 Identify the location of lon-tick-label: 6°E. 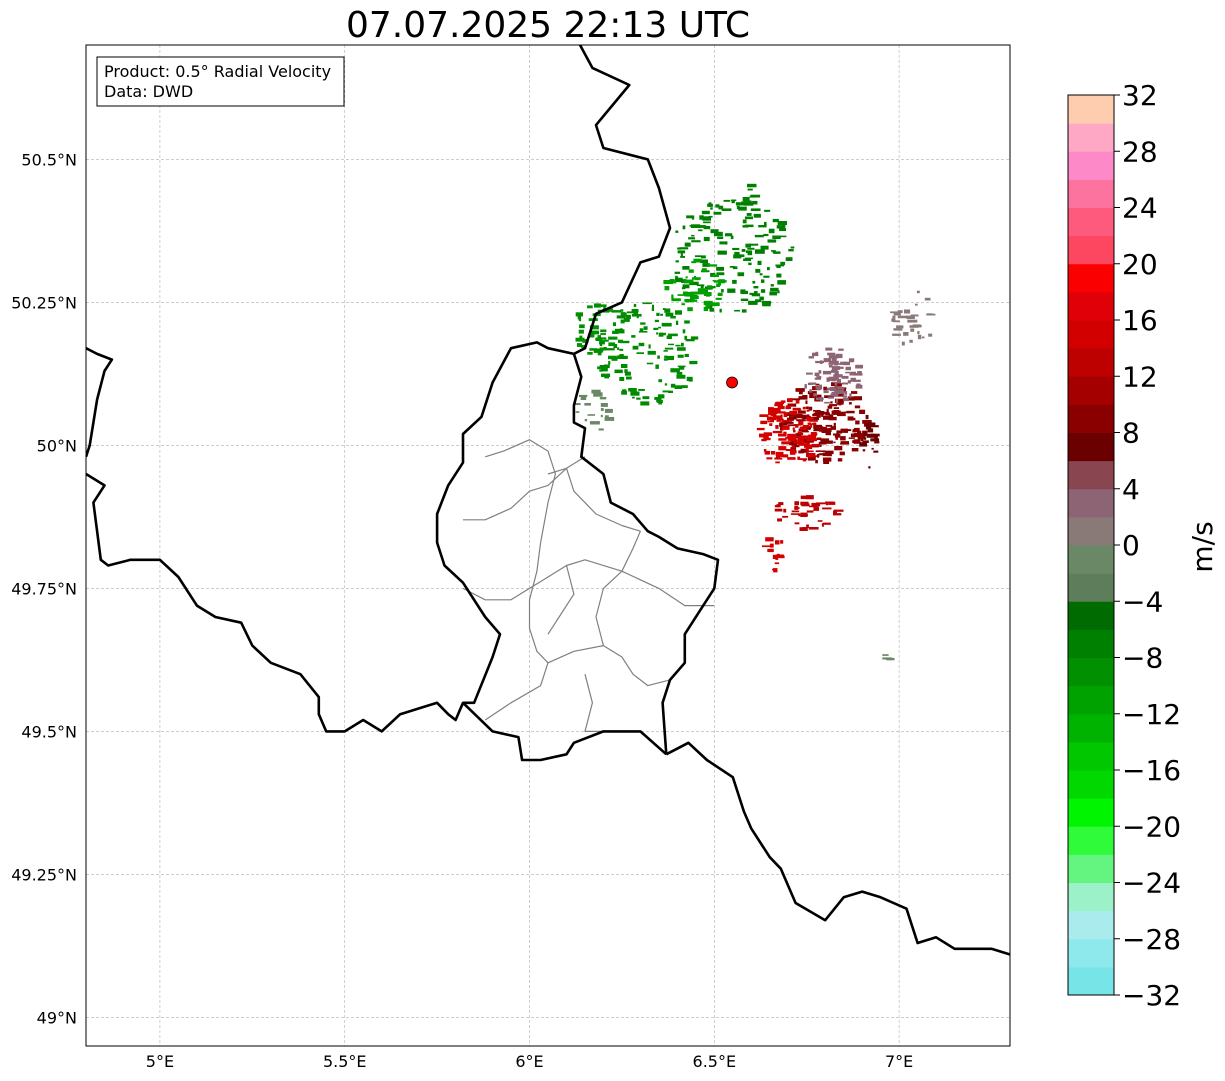
(529, 1061).